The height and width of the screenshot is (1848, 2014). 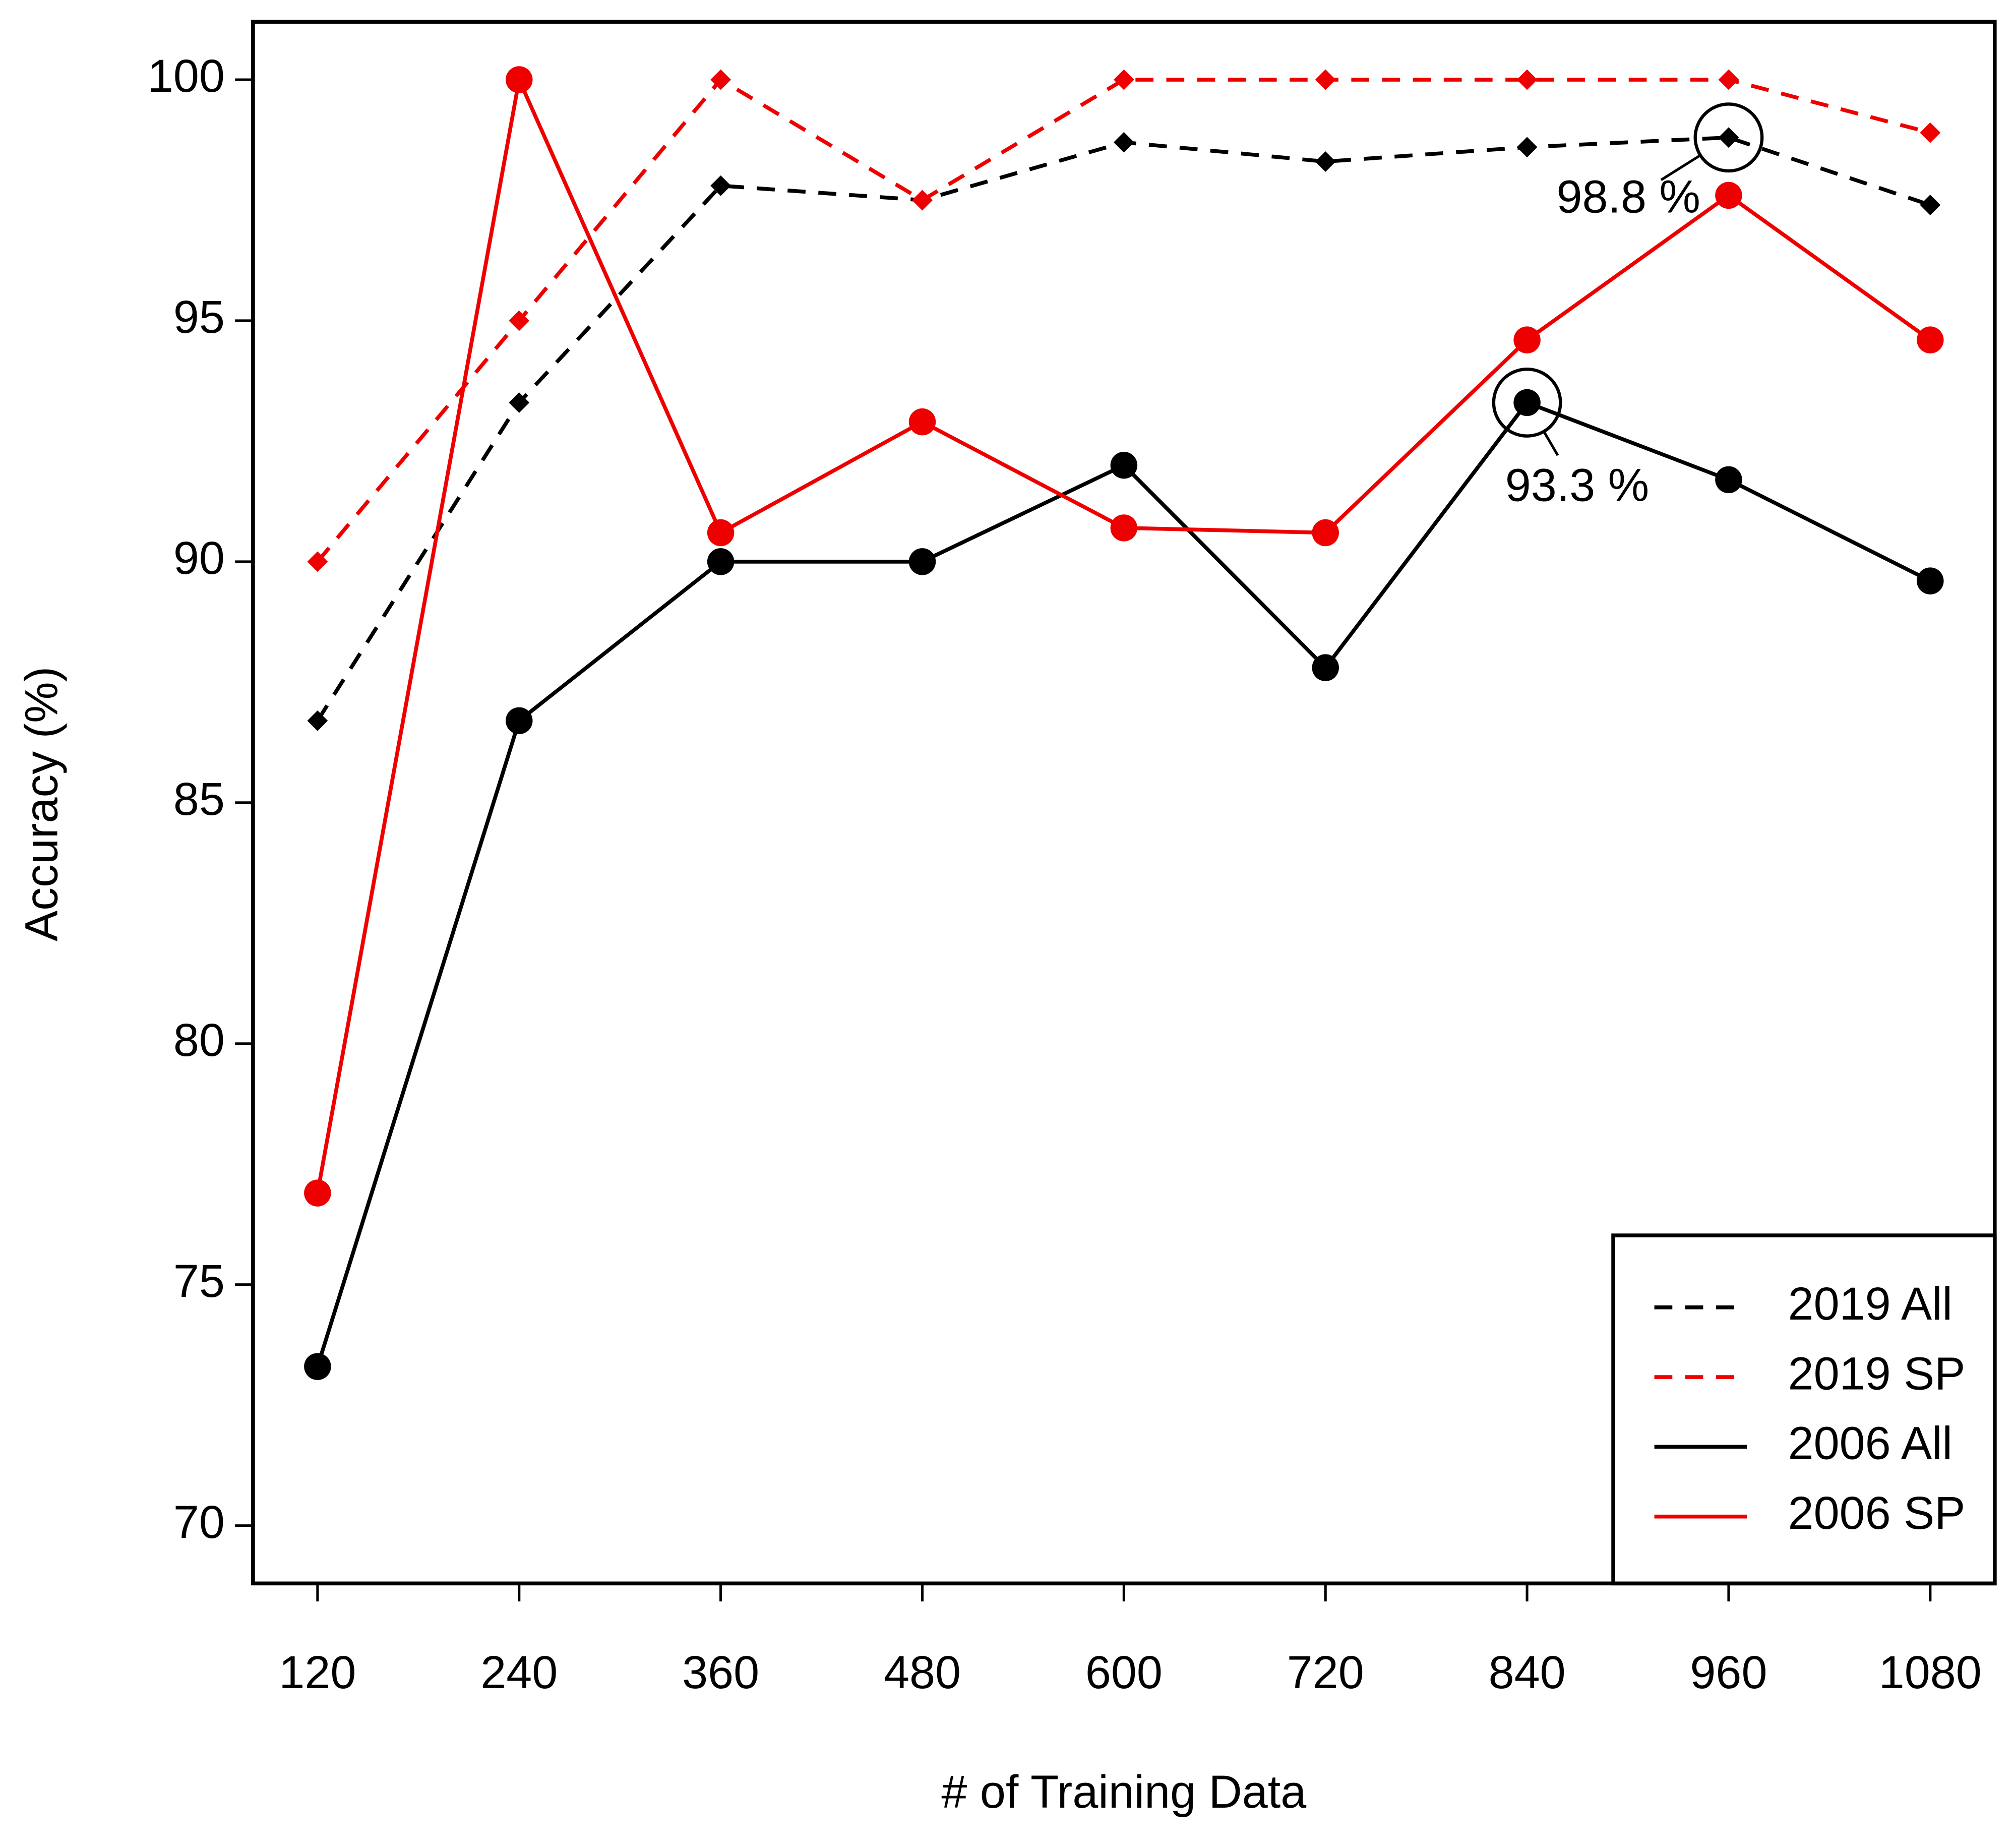 What do you see at coordinates (1123, 1792) in the screenshot?
I see `x-axis-title: # of Training Data` at bounding box center [1123, 1792].